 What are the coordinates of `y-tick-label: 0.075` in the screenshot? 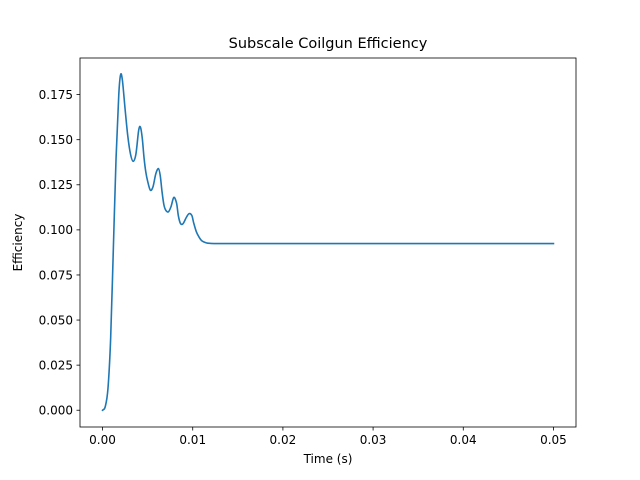 It's located at (56, 275).